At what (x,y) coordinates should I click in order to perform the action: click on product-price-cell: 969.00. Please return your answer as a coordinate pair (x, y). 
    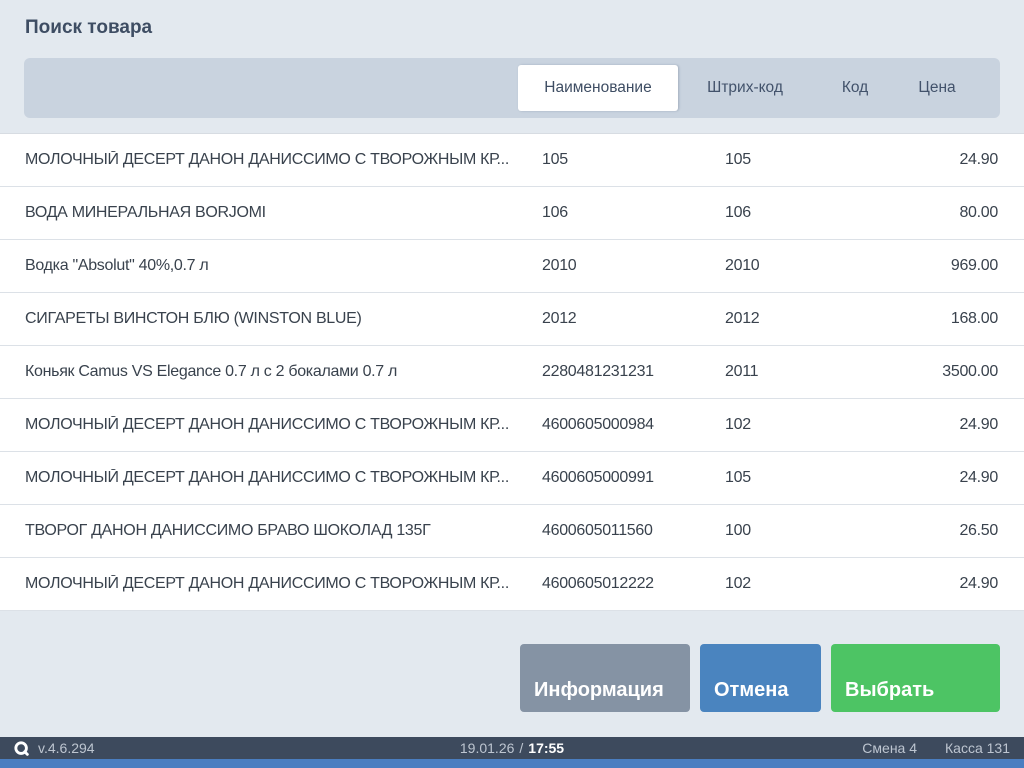
    Looking at the image, I should click on (974, 265).